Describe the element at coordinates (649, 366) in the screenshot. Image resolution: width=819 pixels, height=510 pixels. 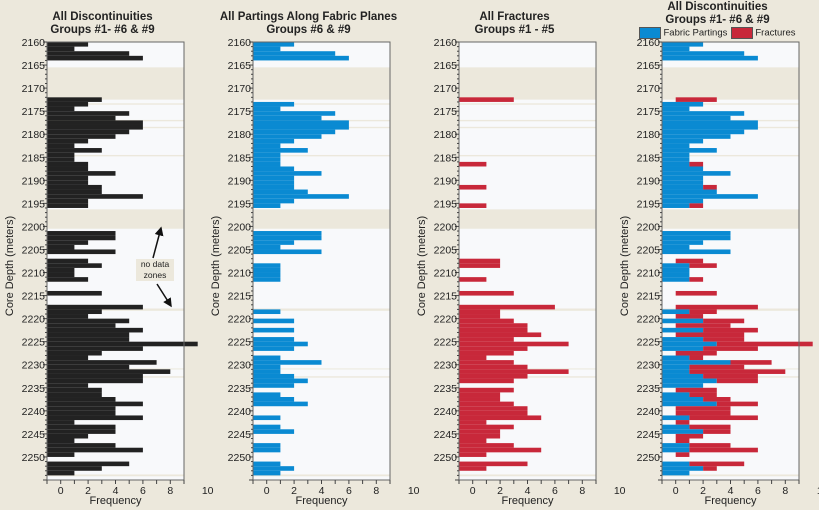
I see `y-tick-label: 2230` at that location.